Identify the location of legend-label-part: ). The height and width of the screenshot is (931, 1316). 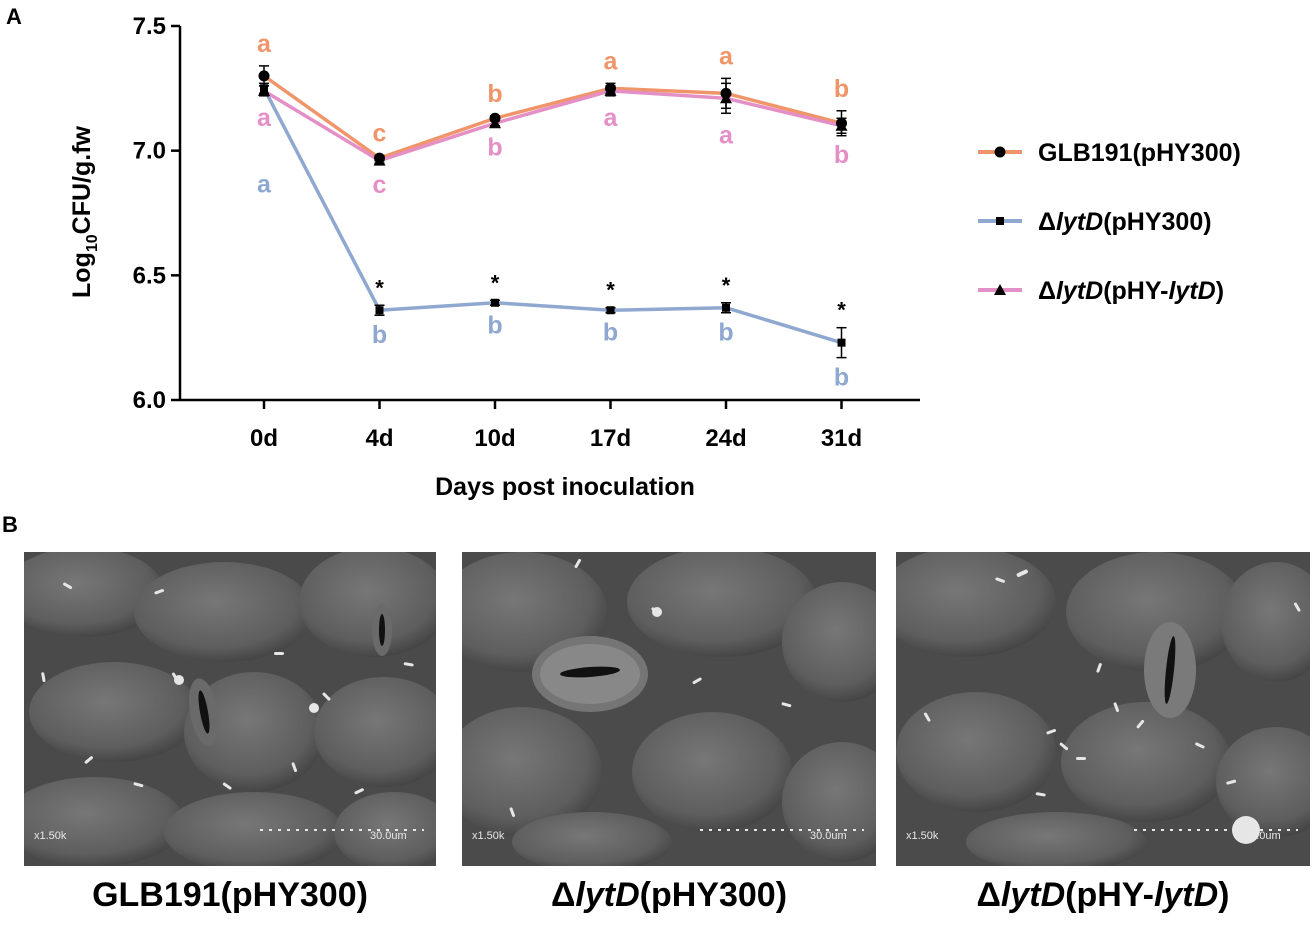
(1220, 291).